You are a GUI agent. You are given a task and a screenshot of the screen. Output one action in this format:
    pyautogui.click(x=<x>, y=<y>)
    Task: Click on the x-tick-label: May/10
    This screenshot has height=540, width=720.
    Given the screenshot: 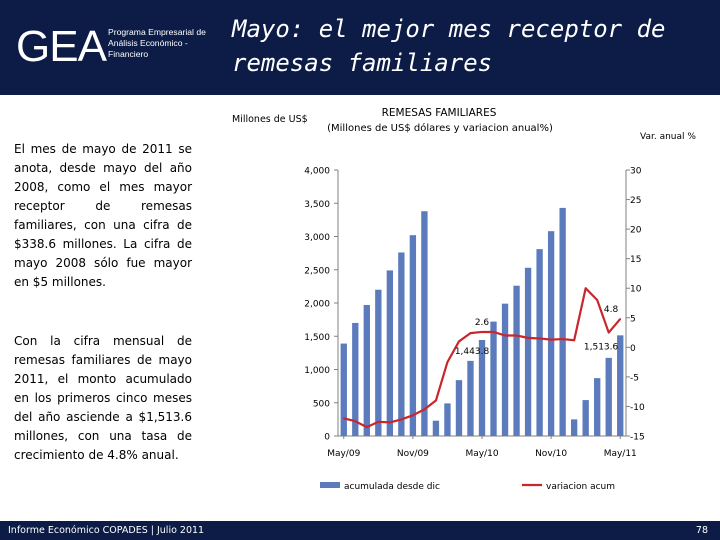 What is the action you would take?
    pyautogui.click(x=481, y=454)
    